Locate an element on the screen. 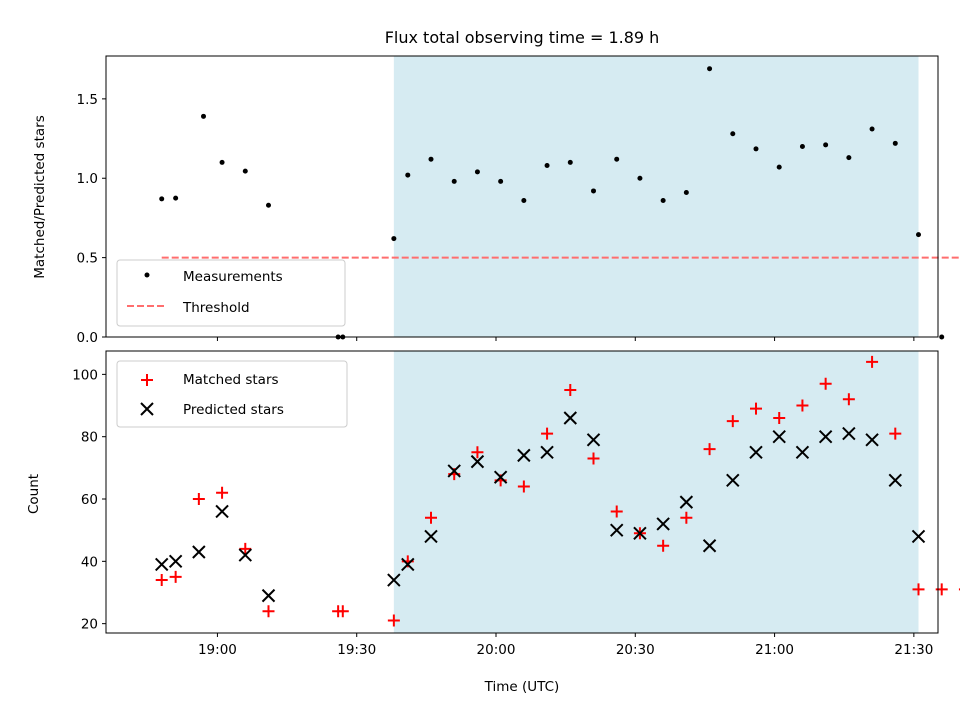  count-y-tick-label: 40 is located at coordinates (89, 562).